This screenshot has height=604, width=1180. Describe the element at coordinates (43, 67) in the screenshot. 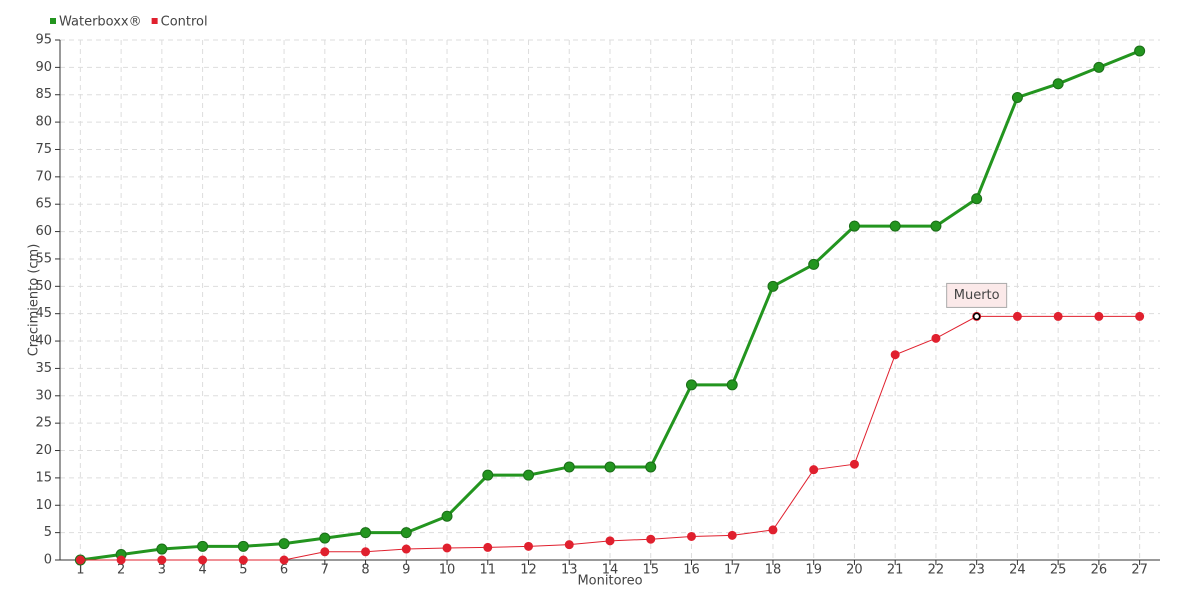

I see `y-tick-label: 90` at that location.